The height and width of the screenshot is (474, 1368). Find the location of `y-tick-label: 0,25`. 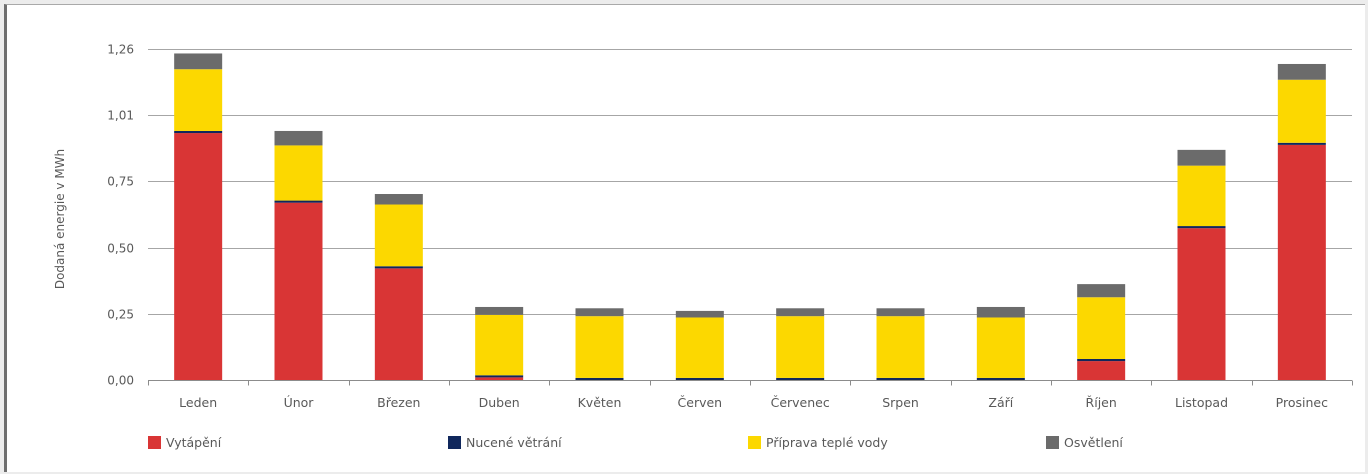

y-tick-label: 0,25 is located at coordinates (120, 315).